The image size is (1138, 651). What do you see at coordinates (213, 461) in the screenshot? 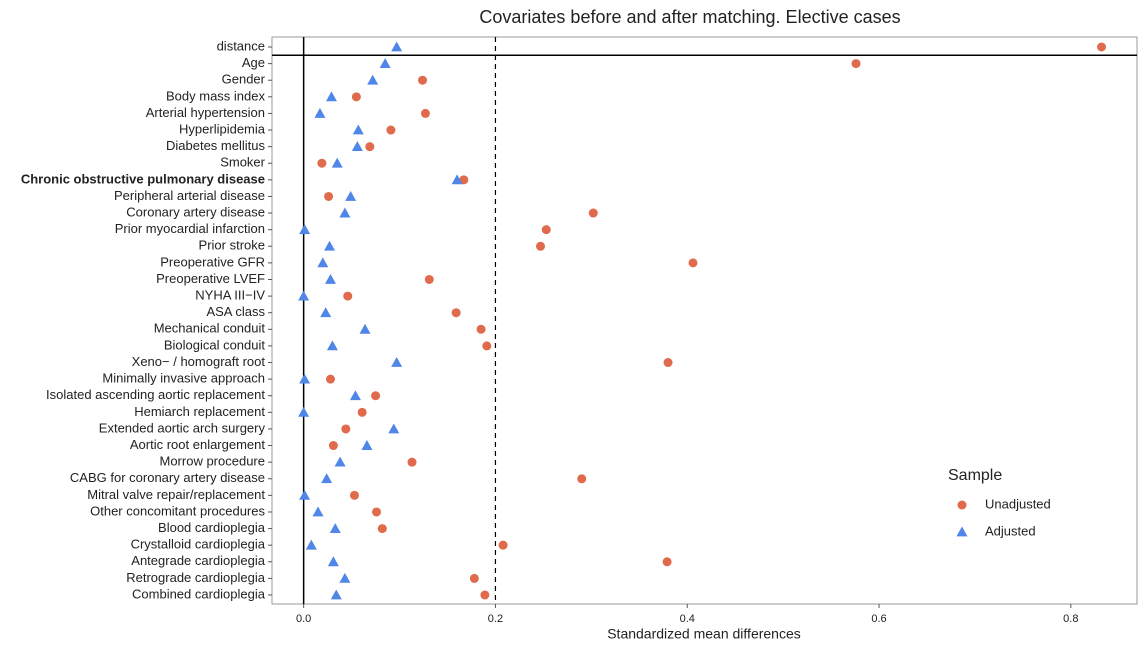
I see `y-tick-label: Morrow procedure` at bounding box center [213, 461].